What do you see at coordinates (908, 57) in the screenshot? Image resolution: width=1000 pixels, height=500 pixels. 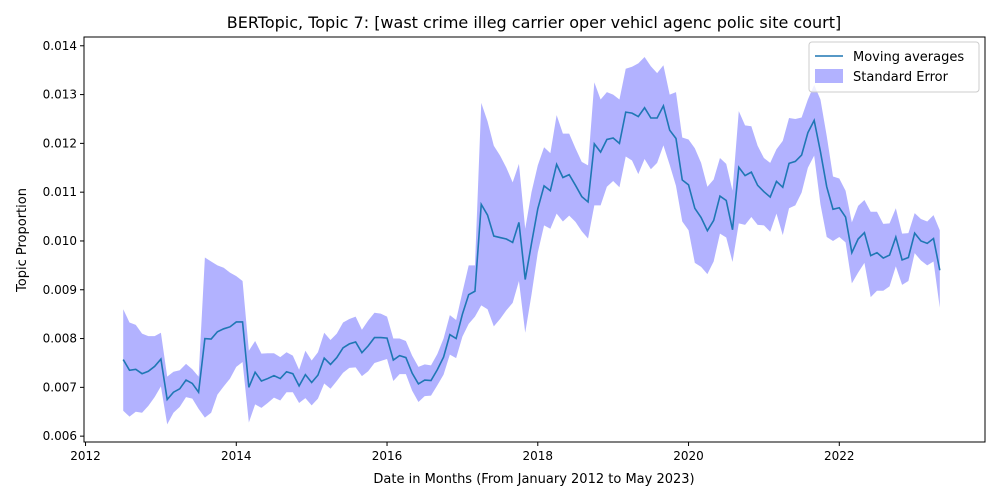 I see `legend-label-moving-averages: Moving averages` at bounding box center [908, 57].